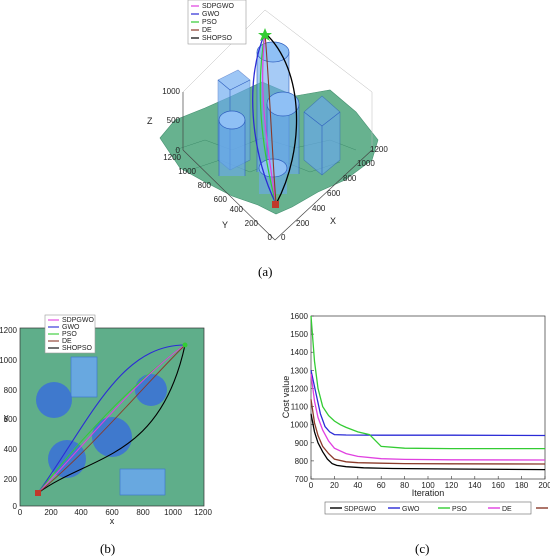 Image resolution: width=550 pixels, height=559 pixels. Describe the element at coordinates (11, 419) in the screenshot. I see `y-tick-2d: 600` at that location.